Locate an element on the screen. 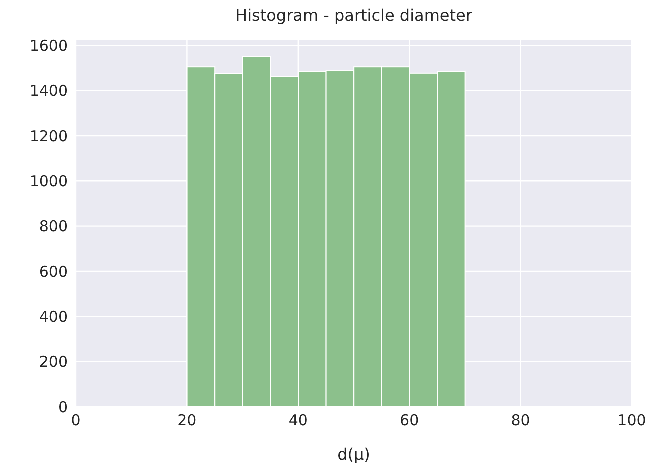 The width and height of the screenshot is (666, 468). y-tick-label: 200 is located at coordinates (53, 362).